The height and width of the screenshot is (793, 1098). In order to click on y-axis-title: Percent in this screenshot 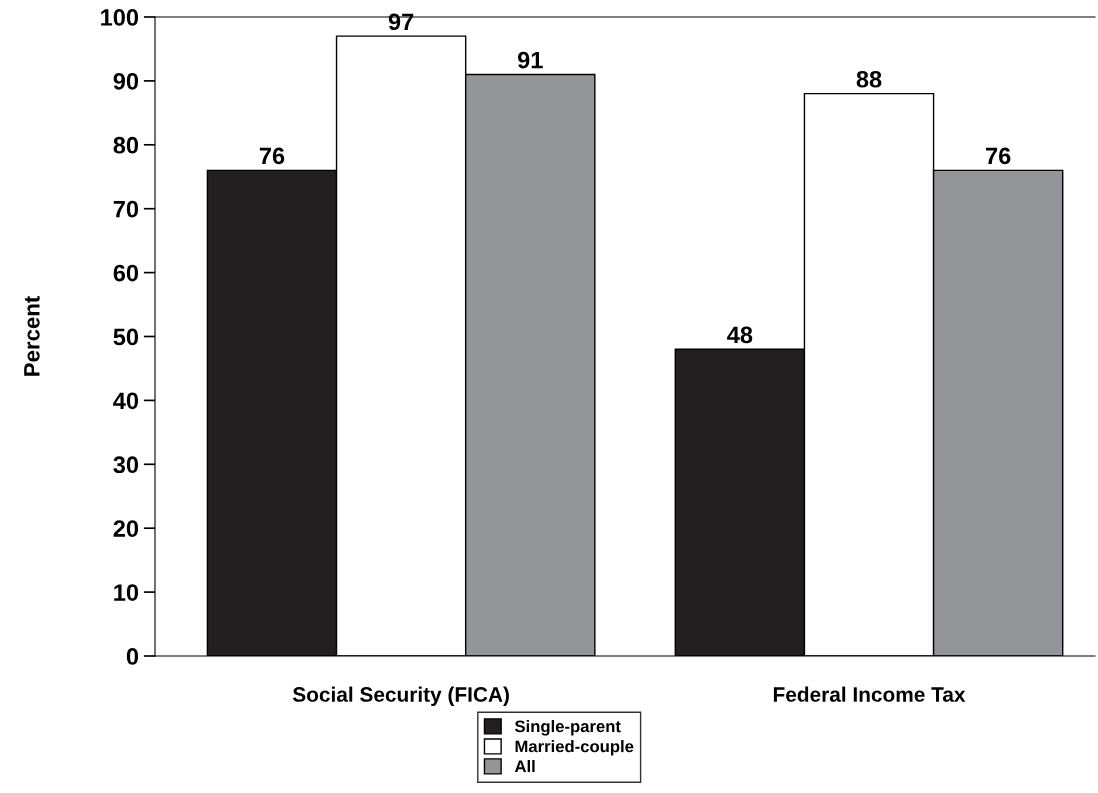, I will do `click(32, 336)`.